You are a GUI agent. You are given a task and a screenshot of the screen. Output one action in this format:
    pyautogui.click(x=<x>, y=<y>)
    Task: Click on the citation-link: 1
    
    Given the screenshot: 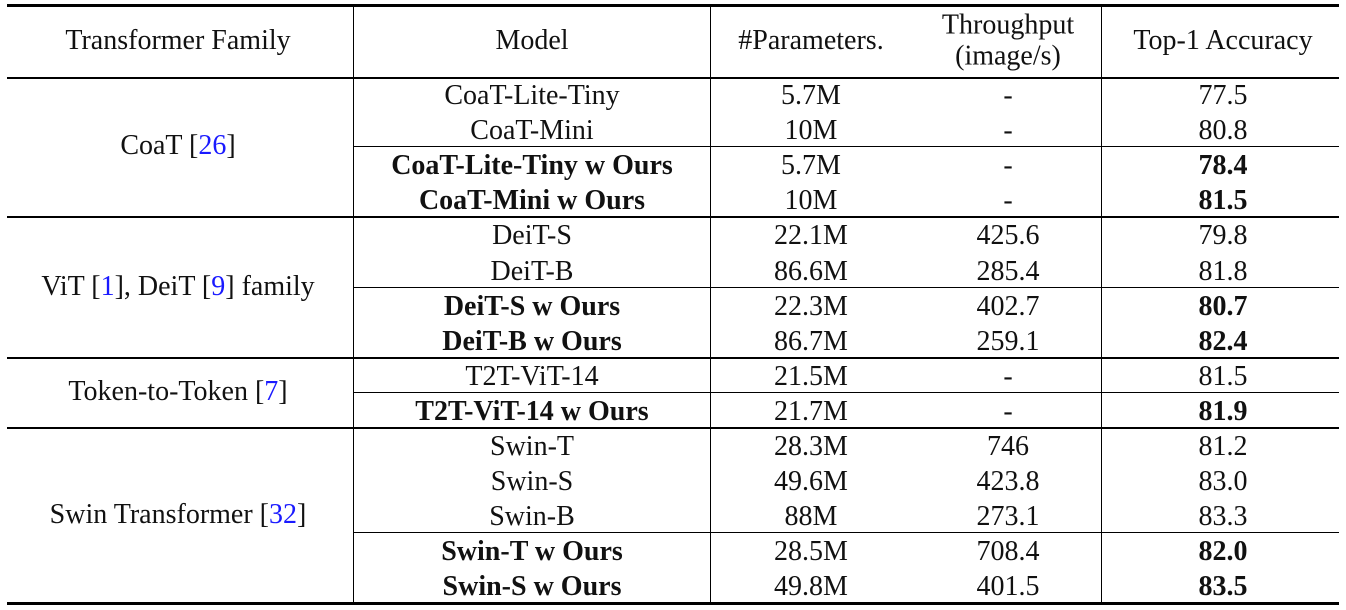 What is the action you would take?
    pyautogui.click(x=107, y=286)
    